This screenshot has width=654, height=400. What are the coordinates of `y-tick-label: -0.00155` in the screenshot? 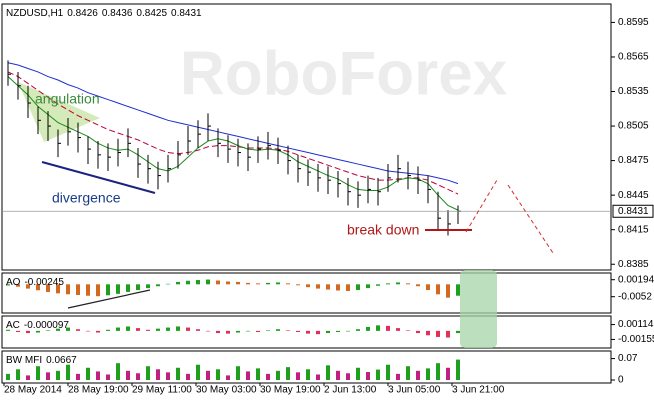 It's located at (636, 339).